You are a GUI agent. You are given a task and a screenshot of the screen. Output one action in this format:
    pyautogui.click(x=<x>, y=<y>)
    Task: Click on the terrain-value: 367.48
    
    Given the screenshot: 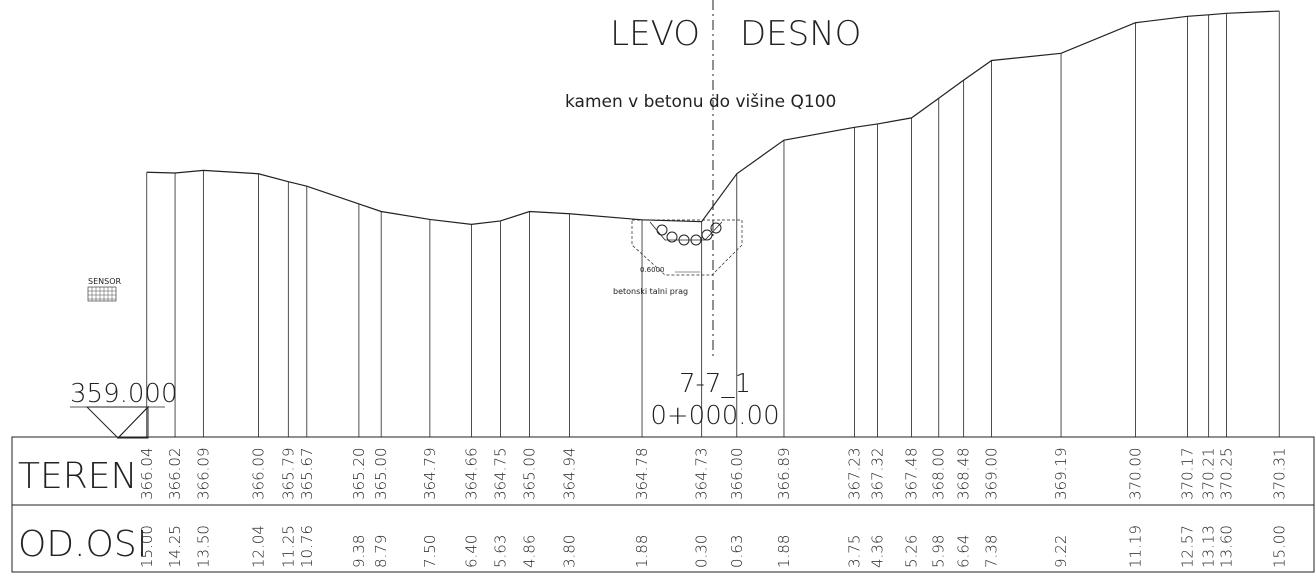 What is the action you would take?
    pyautogui.click(x=912, y=474)
    